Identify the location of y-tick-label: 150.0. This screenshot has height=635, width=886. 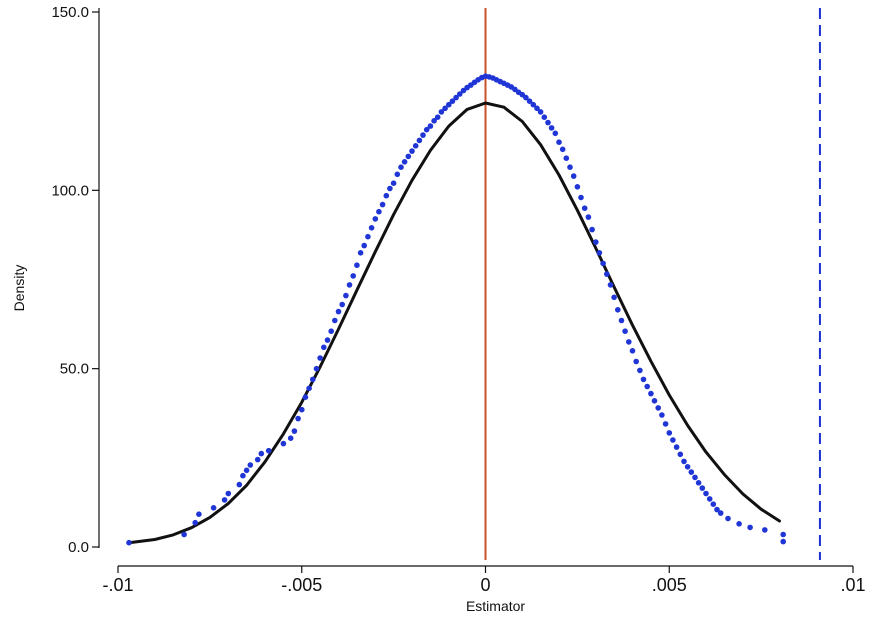
(70, 12).